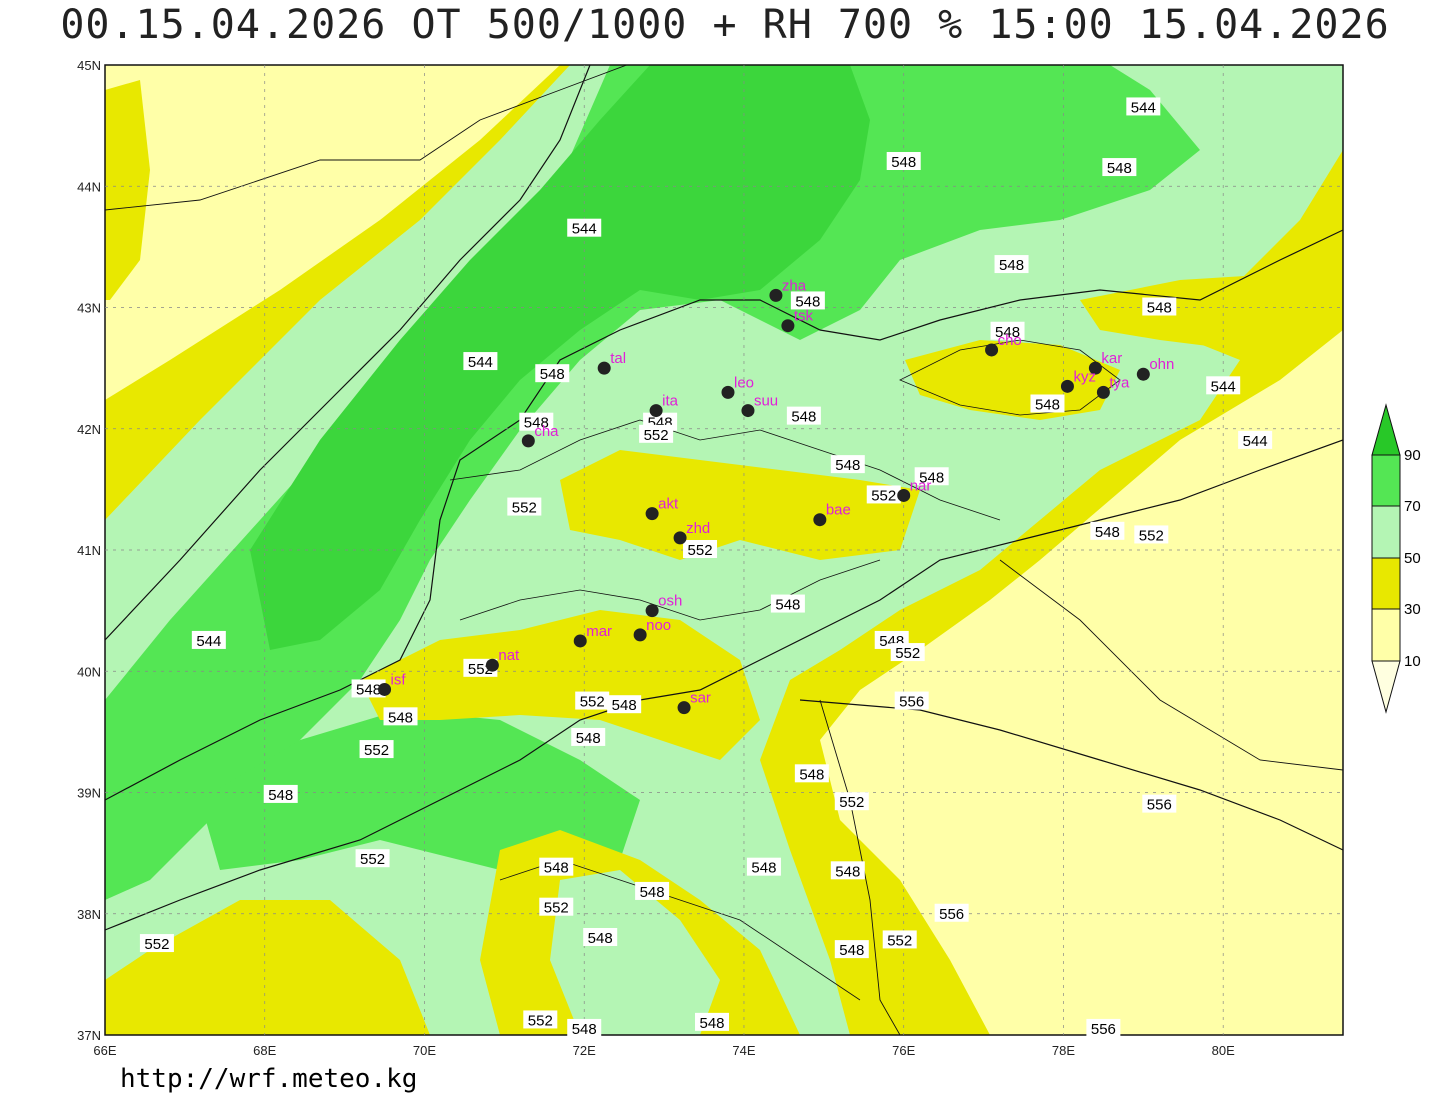  I want to click on station-ohn: ohn, so click(1155, 368).